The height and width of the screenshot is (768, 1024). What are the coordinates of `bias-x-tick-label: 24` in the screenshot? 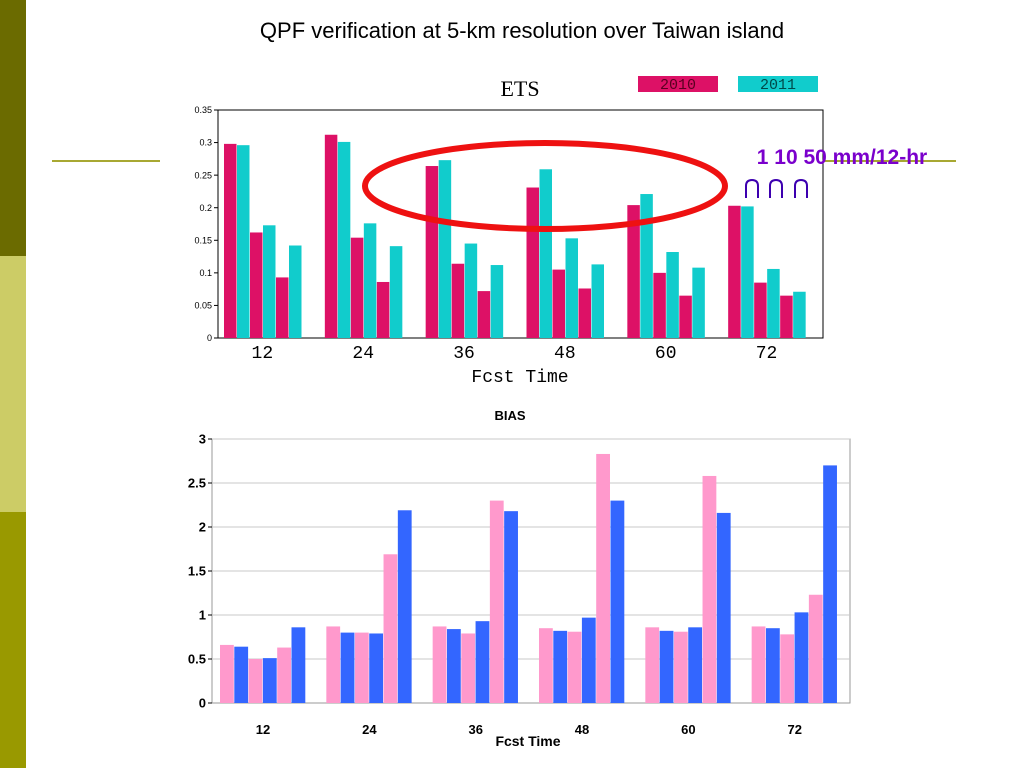 It's located at (369, 729).